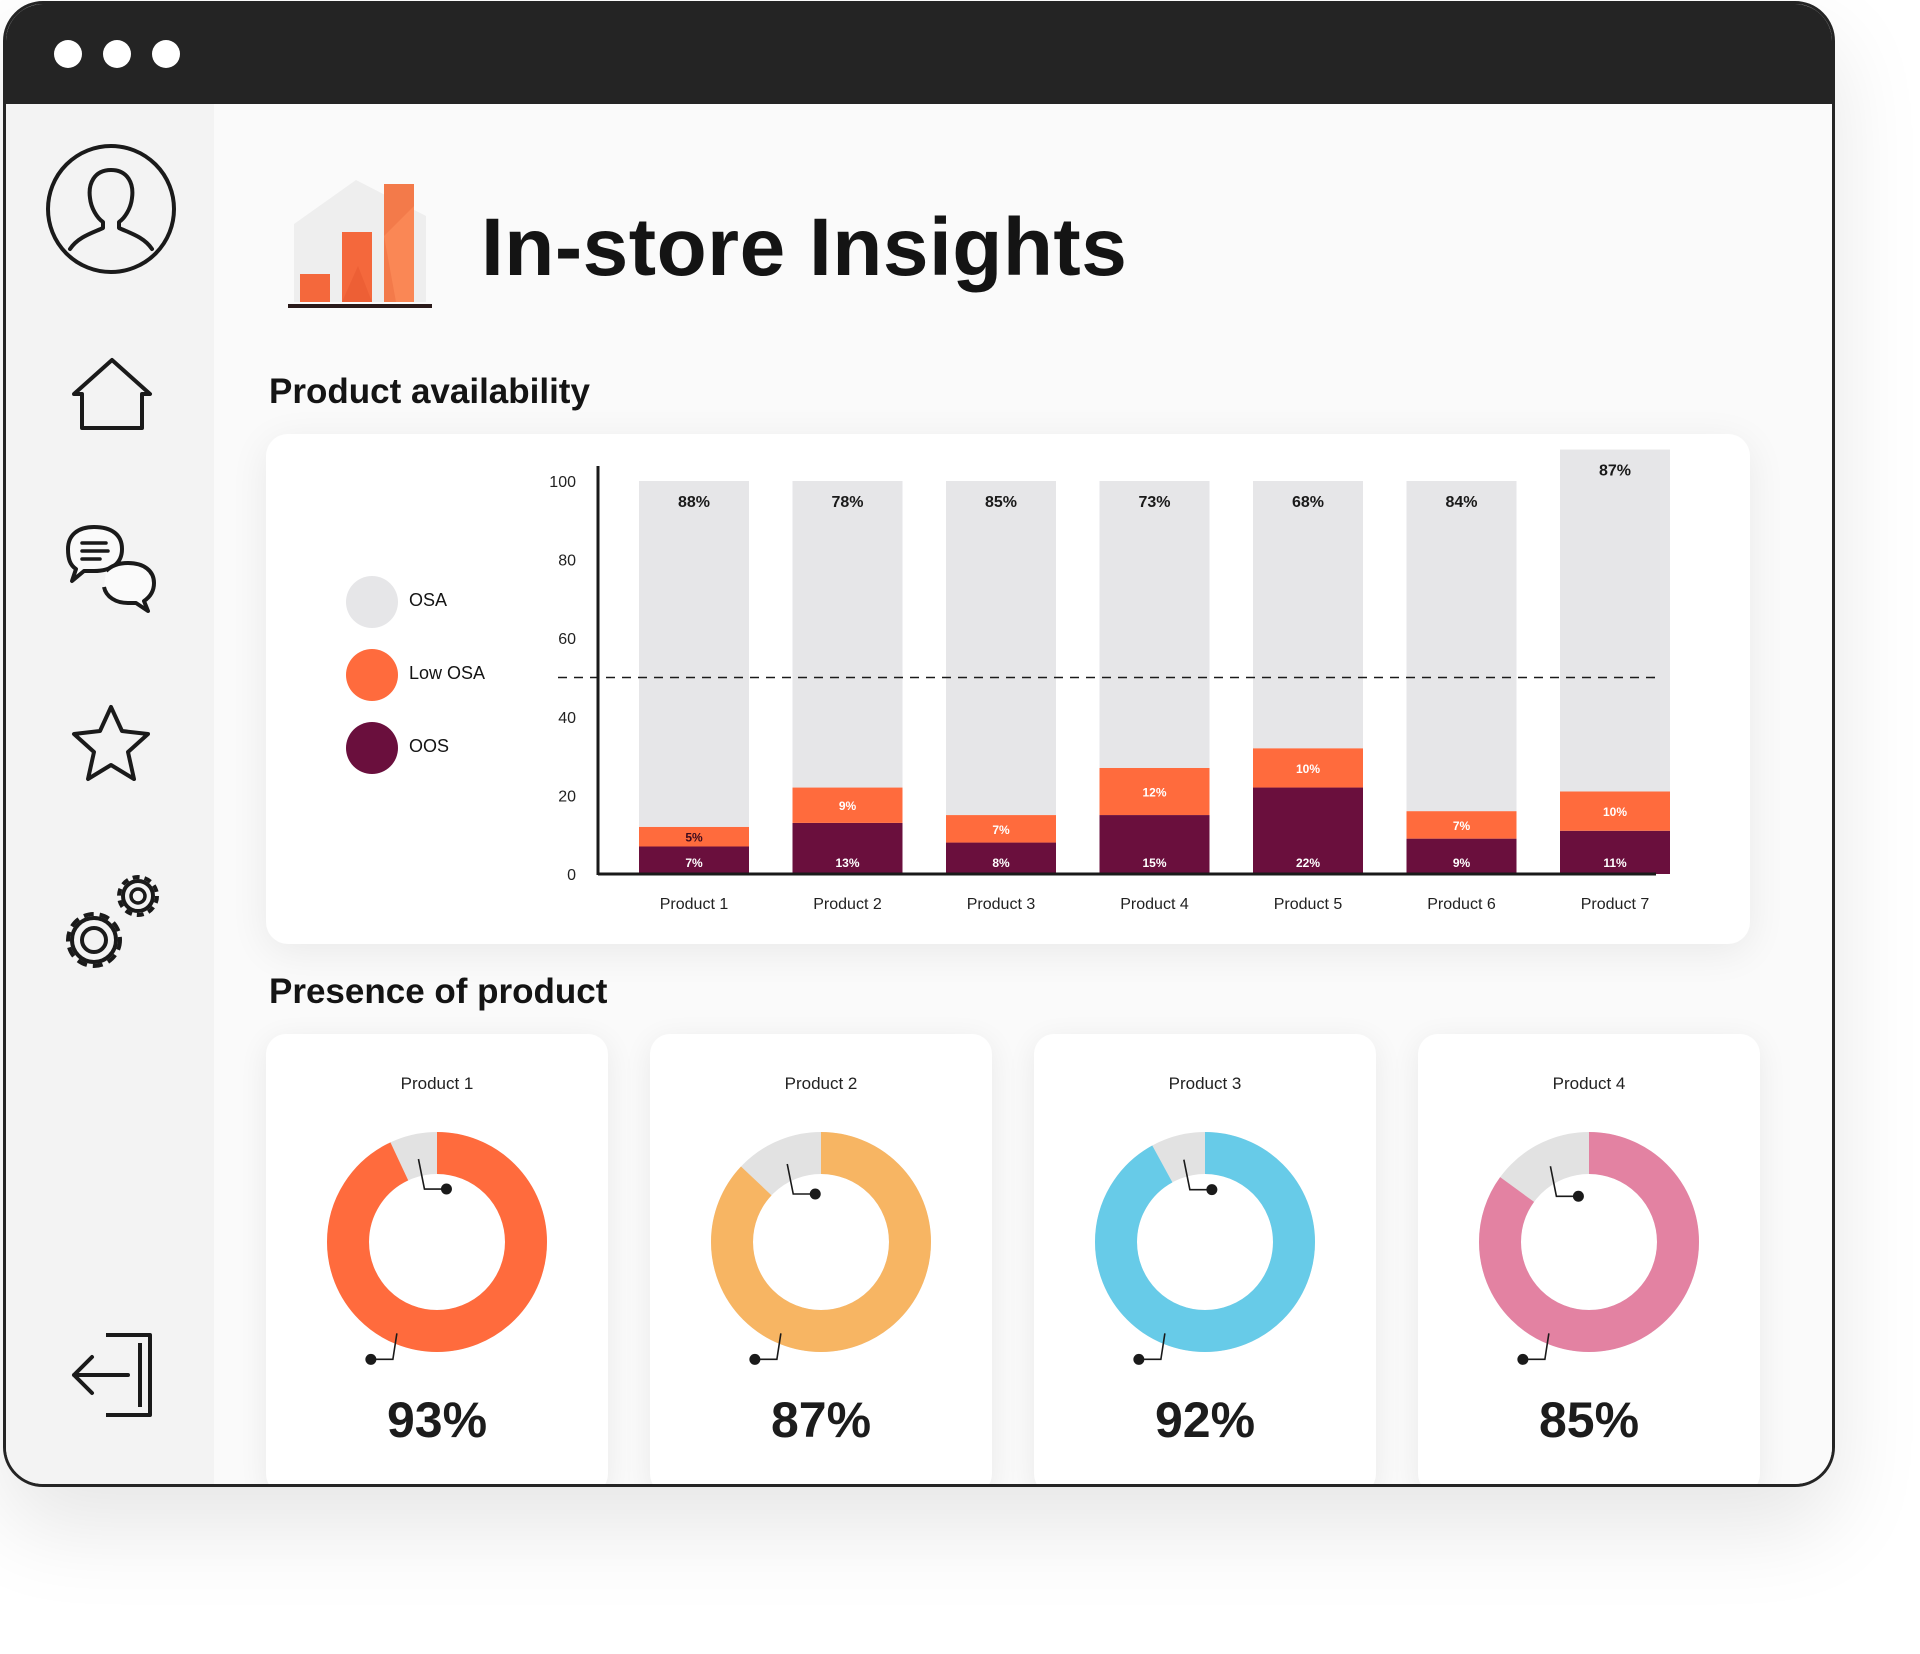 The image size is (1920, 1654). I want to click on donut-card-product-3: Product 3 92%, so click(1205, 1259).